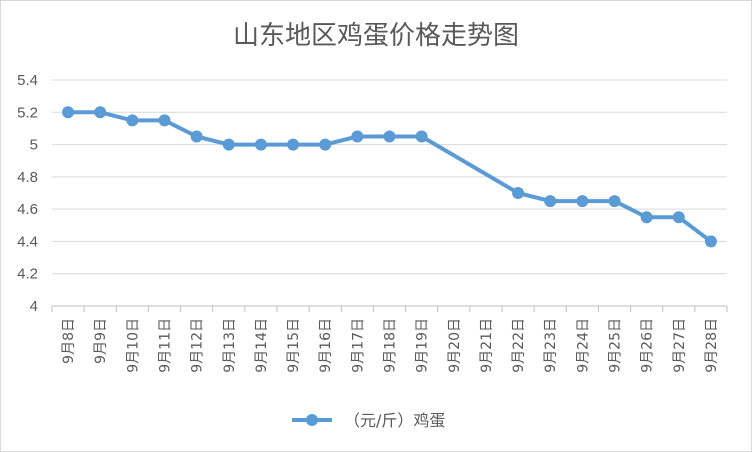  I want to click on x-tick-label: 9月22日, so click(519, 345).